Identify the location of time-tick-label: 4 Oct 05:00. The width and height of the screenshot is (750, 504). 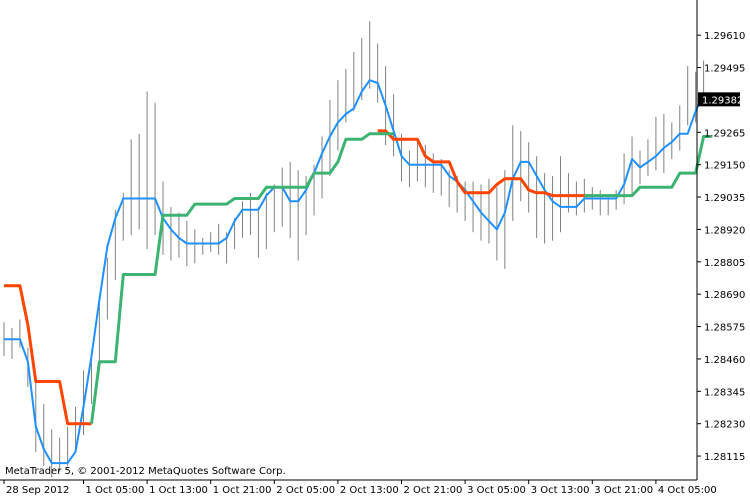
(687, 490).